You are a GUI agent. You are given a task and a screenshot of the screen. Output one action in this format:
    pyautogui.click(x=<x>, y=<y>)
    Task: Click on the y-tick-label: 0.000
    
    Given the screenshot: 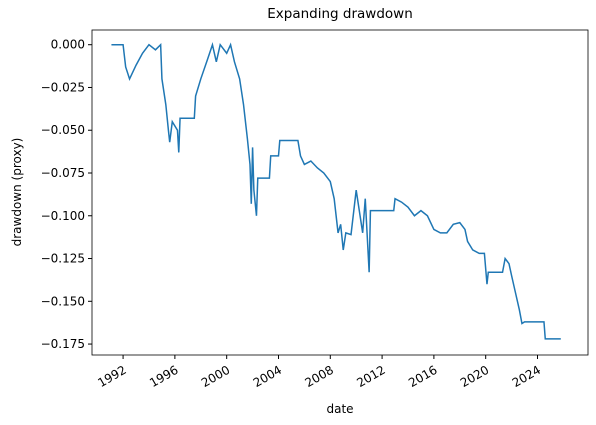 What is the action you would take?
    pyautogui.click(x=68, y=45)
    